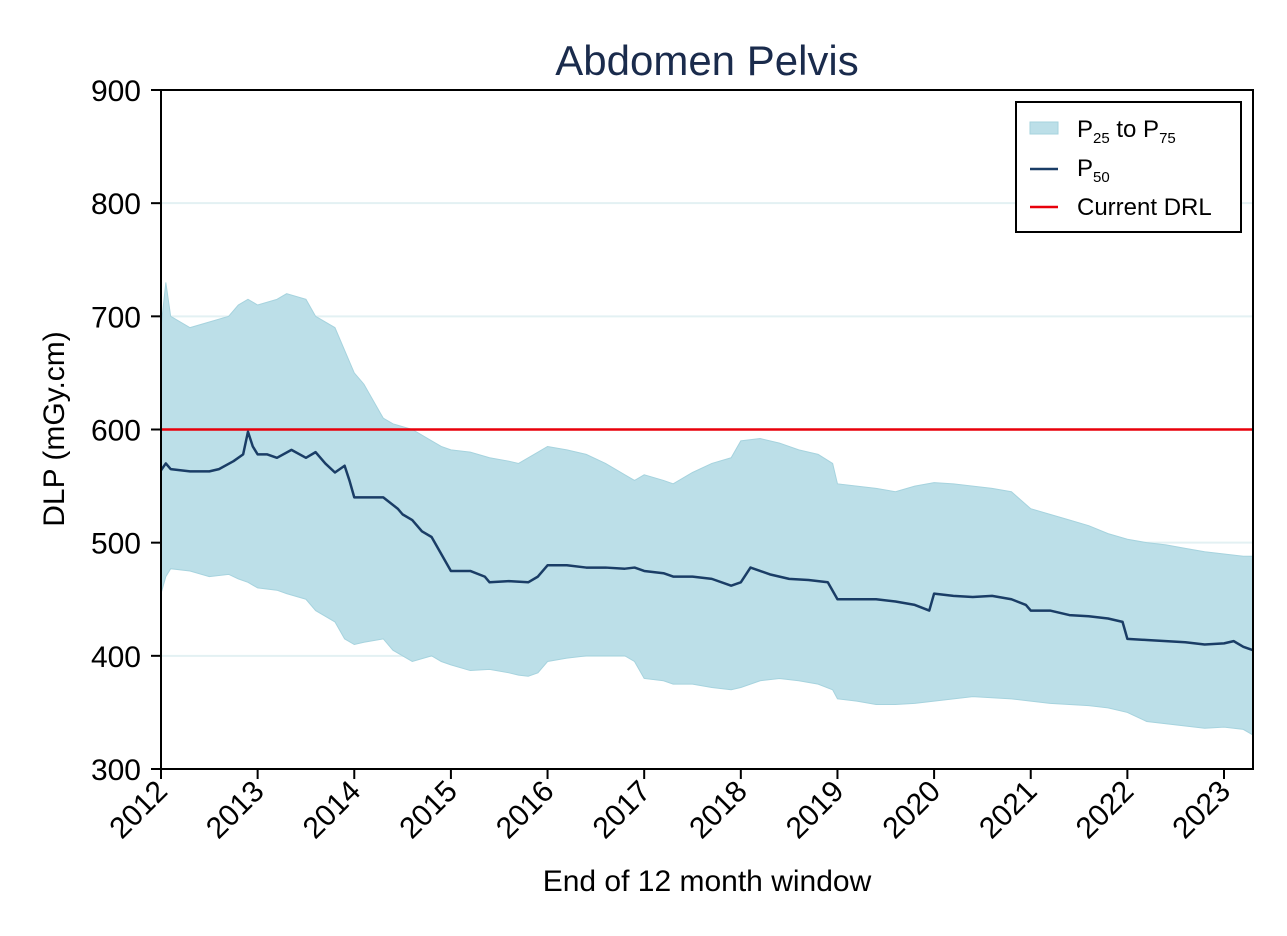 The width and height of the screenshot is (1287, 936). Describe the element at coordinates (116, 317) in the screenshot. I see `y-tick-label-700: 700` at that location.